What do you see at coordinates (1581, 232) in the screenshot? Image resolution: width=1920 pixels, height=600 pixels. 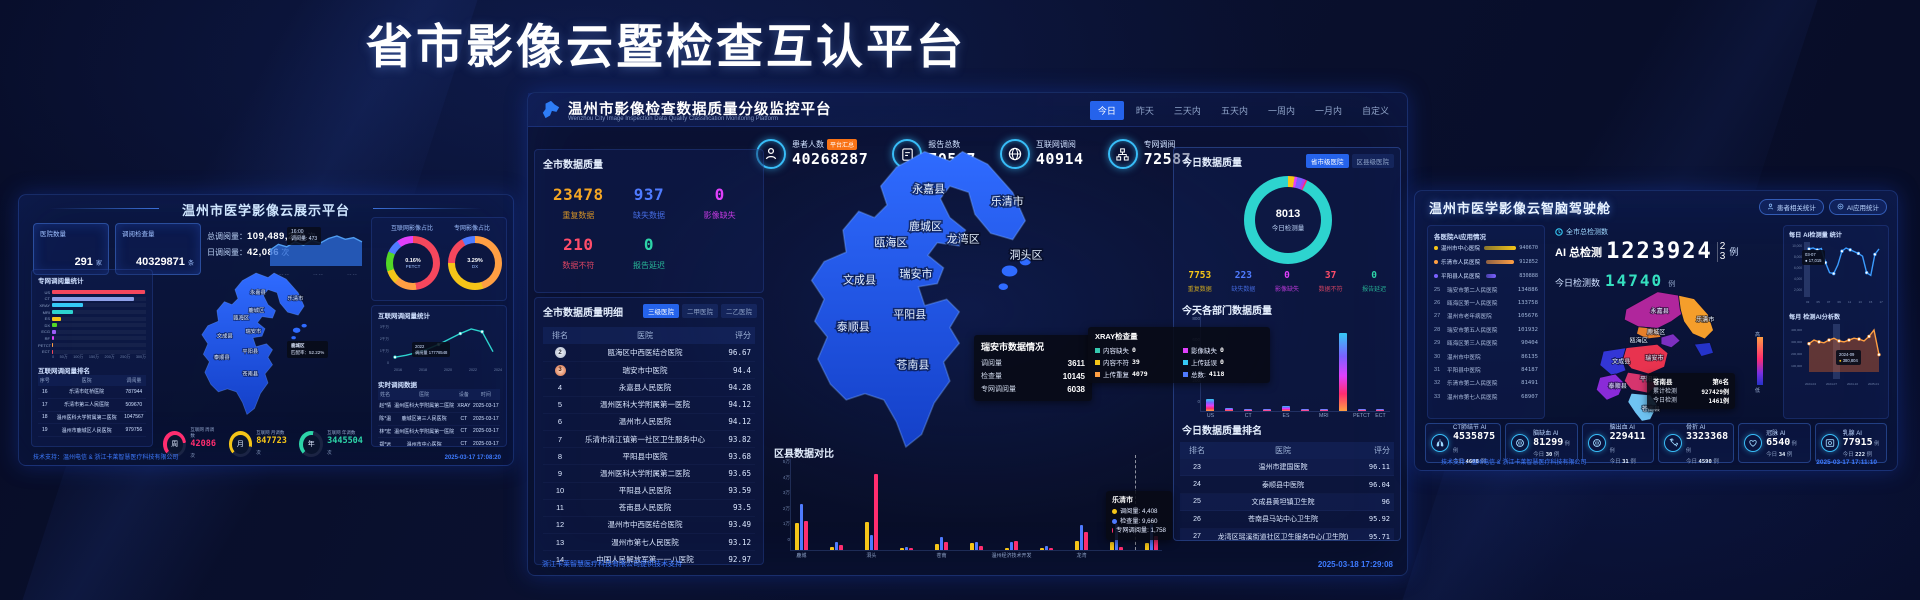 I see `total-detection-label: 全市总检测数` at bounding box center [1581, 232].